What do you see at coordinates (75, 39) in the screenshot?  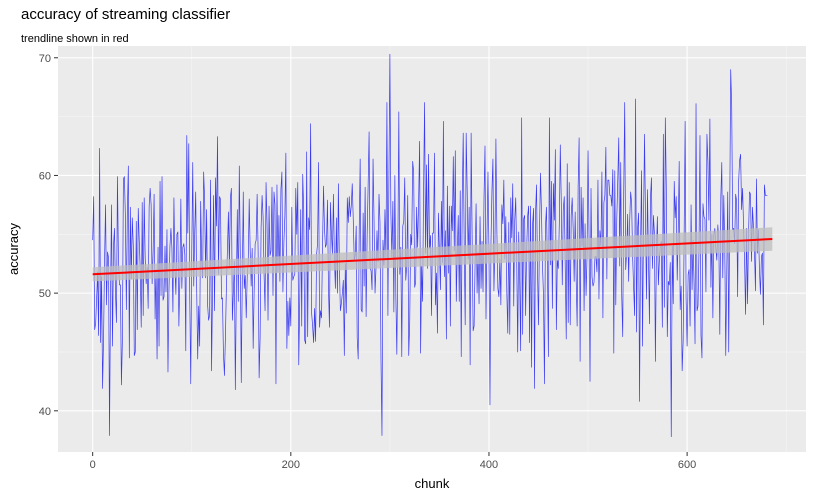 I see `chart-subtitle: trendline shown in red` at bounding box center [75, 39].